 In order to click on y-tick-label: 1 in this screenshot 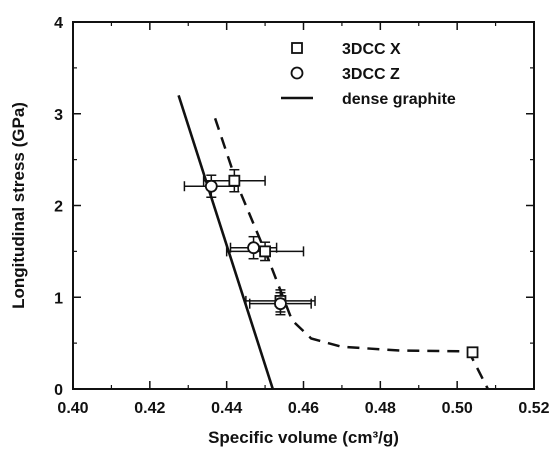, I will do `click(58, 298)`.